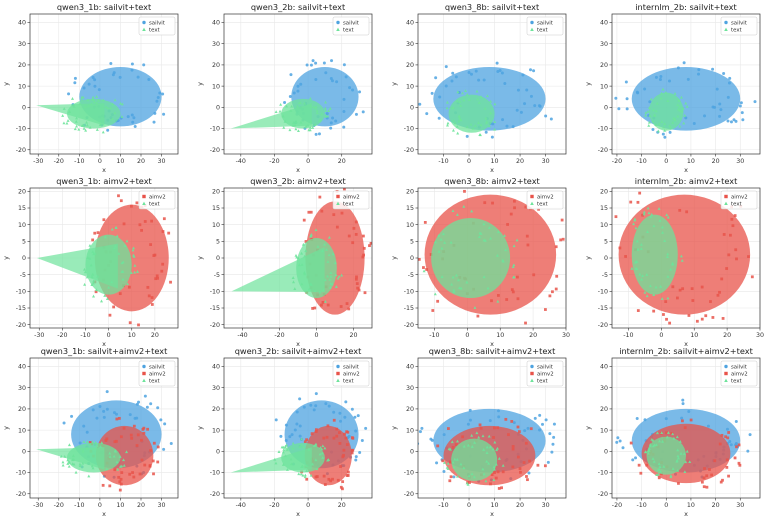 The width and height of the screenshot is (778, 520). What do you see at coordinates (70, 458) in the screenshot?
I see `text-tail` at bounding box center [70, 458].